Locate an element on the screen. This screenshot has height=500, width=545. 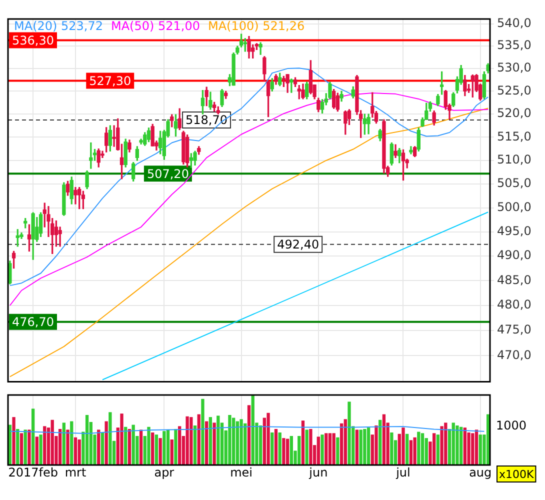
y-tick-label: 520,0 is located at coordinates (514, 113).